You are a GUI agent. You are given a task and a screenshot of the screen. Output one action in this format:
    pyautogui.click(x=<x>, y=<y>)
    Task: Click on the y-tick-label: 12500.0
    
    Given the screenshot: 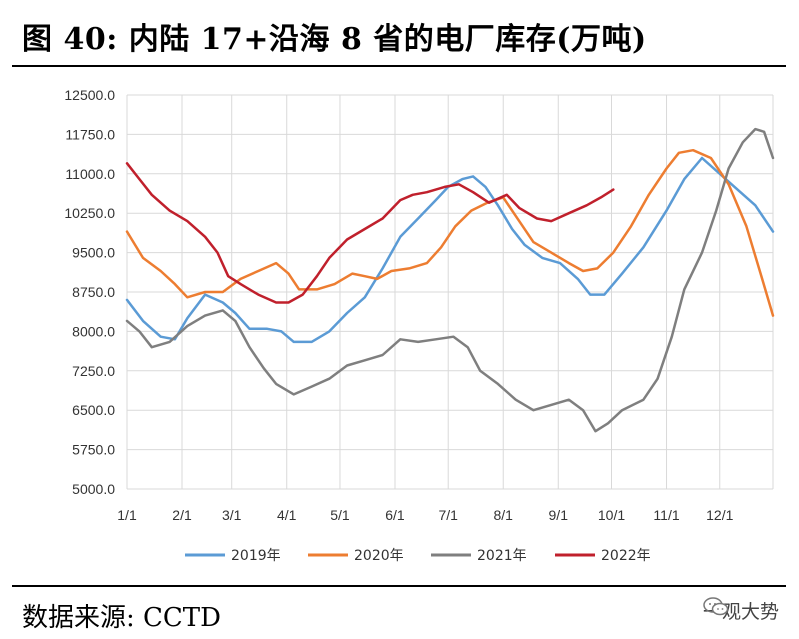 What is the action you would take?
    pyautogui.click(x=89, y=95)
    